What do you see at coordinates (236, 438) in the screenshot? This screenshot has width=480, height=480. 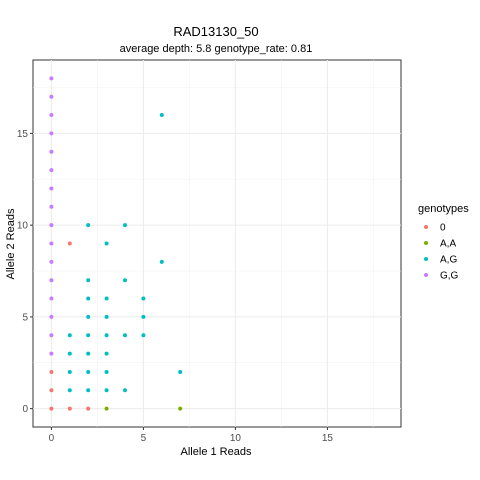 I see `x-tick-label: 10` at bounding box center [236, 438].